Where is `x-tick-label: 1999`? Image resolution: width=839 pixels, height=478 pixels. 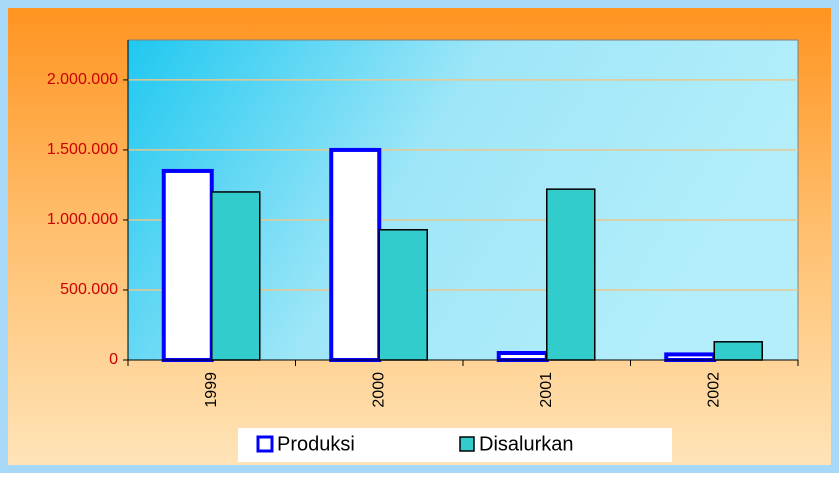 x-tick-label: 1999 is located at coordinates (211, 390).